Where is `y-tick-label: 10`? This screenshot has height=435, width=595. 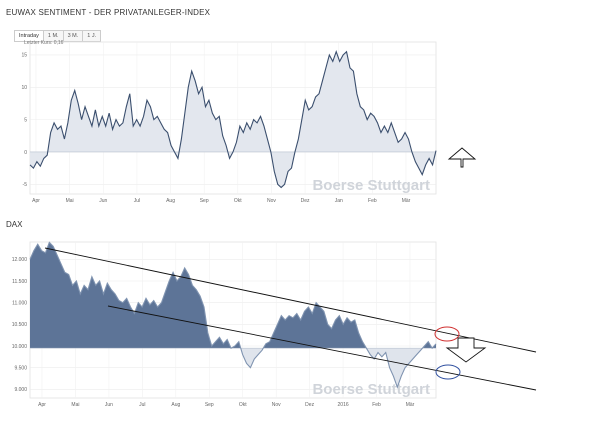 y-tick-label: 10 is located at coordinates (24, 88).